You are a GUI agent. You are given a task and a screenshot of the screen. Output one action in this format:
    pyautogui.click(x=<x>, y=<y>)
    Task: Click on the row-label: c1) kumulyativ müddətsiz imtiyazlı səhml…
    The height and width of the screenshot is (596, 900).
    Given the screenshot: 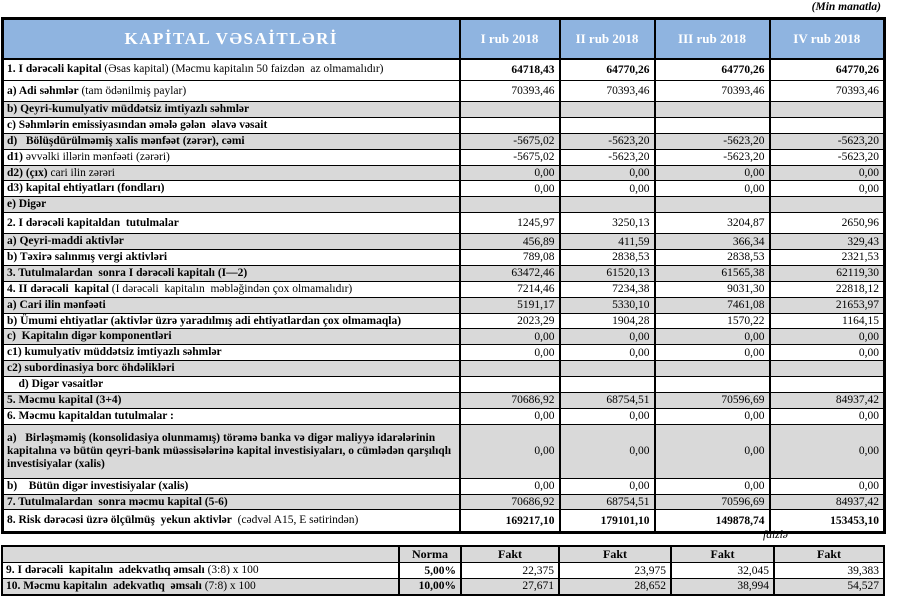 What is the action you would take?
    pyautogui.click(x=231, y=353)
    